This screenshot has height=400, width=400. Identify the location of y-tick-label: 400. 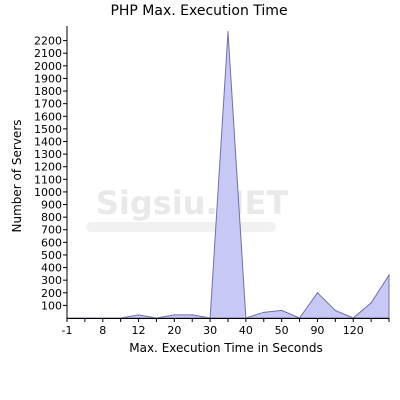
(51, 268).